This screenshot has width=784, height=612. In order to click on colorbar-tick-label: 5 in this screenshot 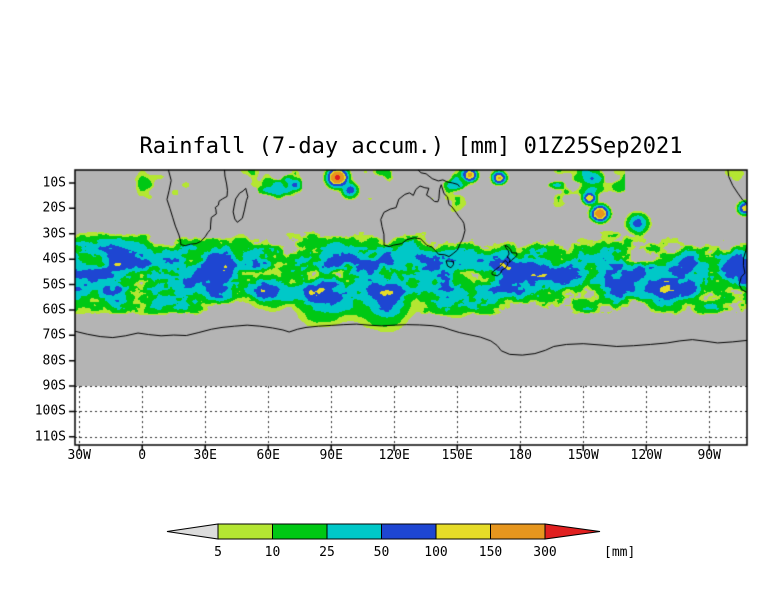, I will do `click(218, 552)`.